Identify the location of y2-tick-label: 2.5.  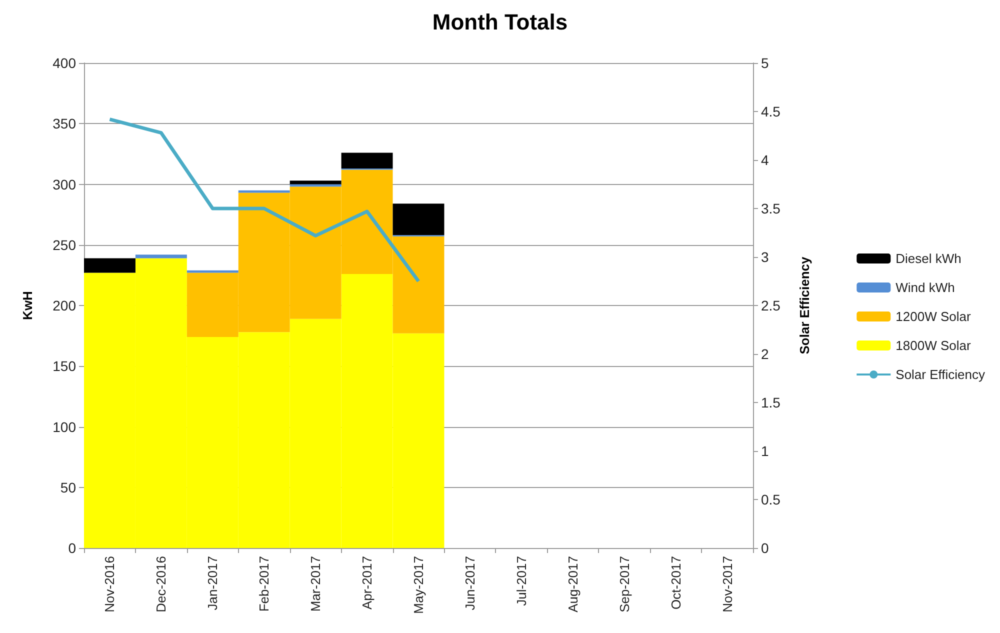
(771, 306).